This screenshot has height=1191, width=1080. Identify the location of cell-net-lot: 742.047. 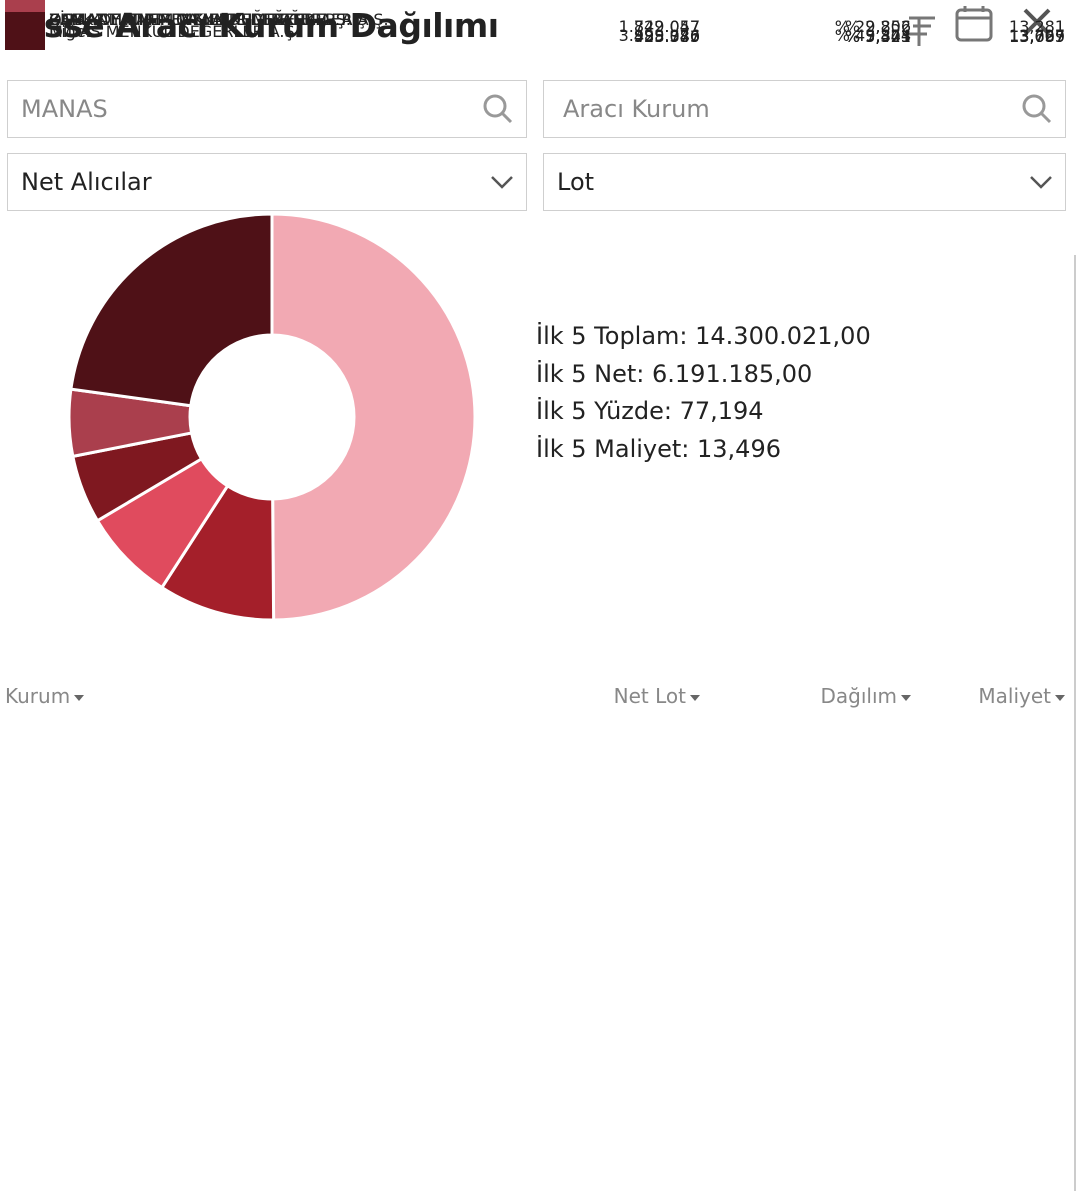
(666, 26).